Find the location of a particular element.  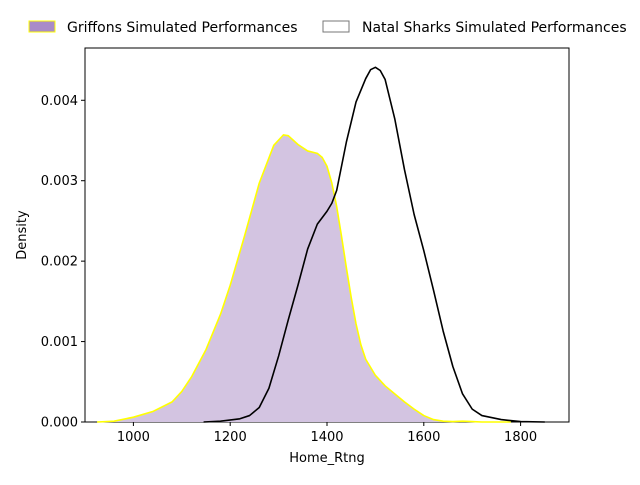

x-axis-ticks: 1000 1200 1400 1600 1800 is located at coordinates (327, 433).